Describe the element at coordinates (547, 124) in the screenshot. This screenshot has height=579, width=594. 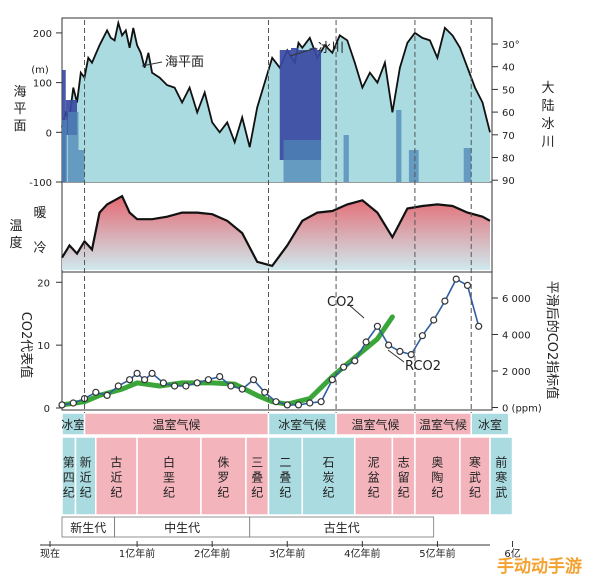
I see `glacier-axis-label-line3: 冰` at that location.